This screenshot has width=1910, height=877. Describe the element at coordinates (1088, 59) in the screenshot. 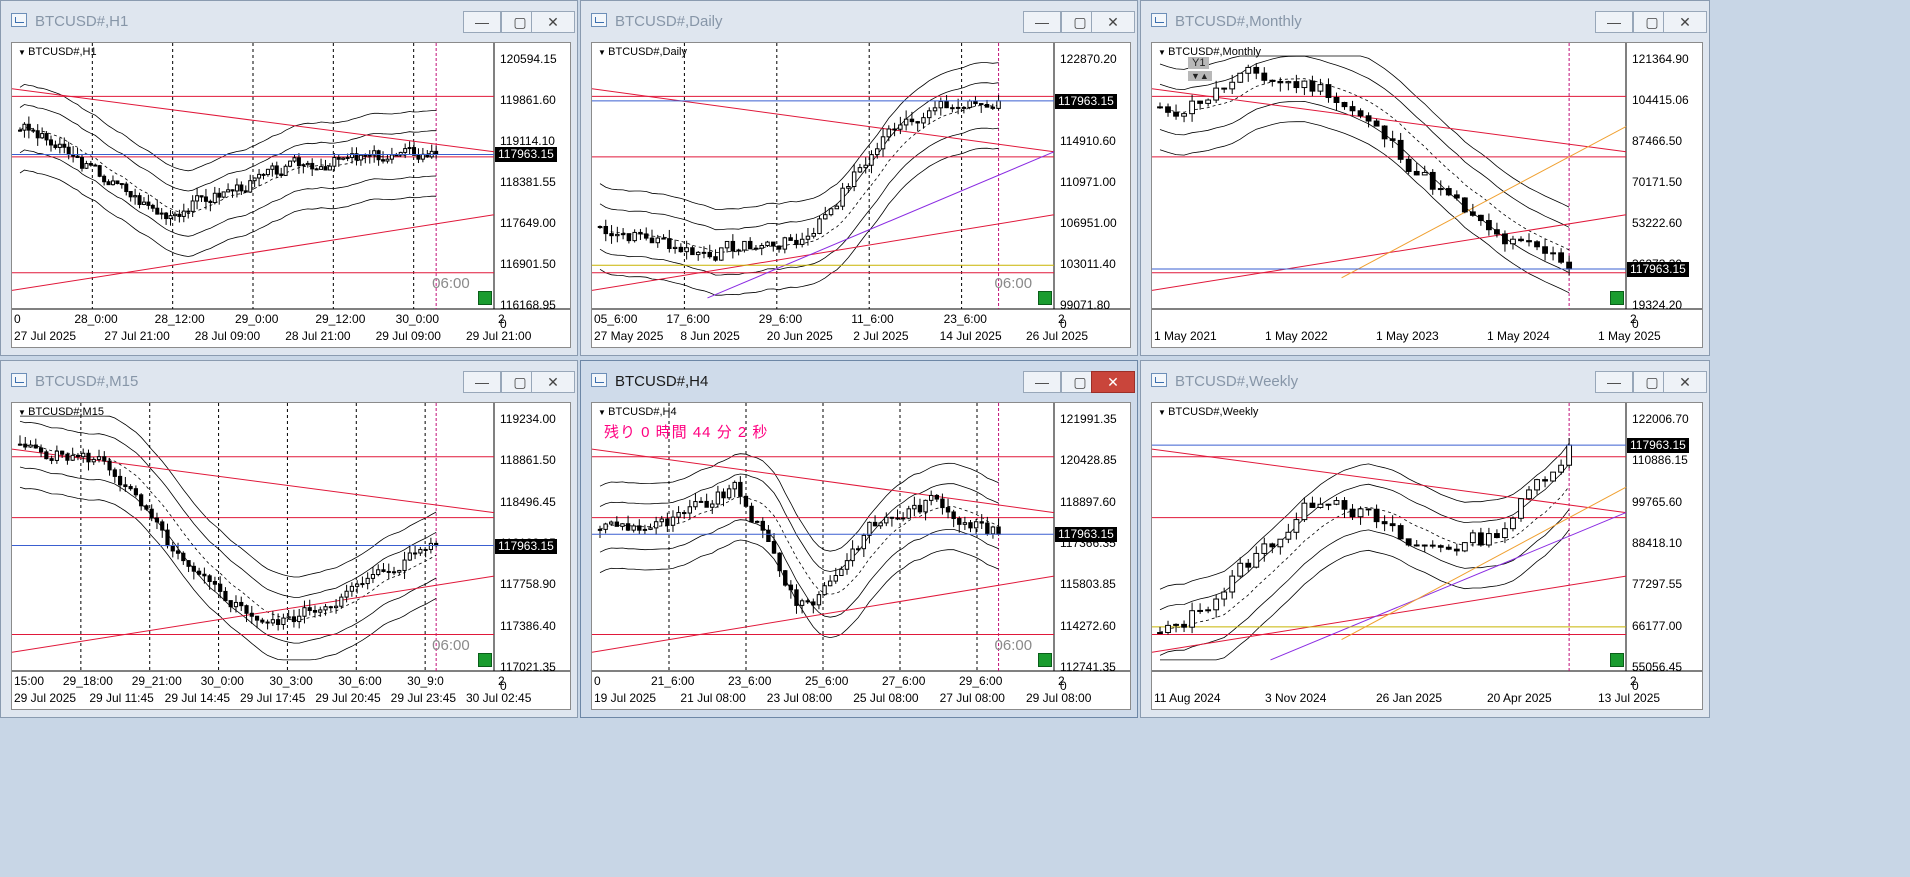

I see `price-axis-label: 122870.20` at that location.